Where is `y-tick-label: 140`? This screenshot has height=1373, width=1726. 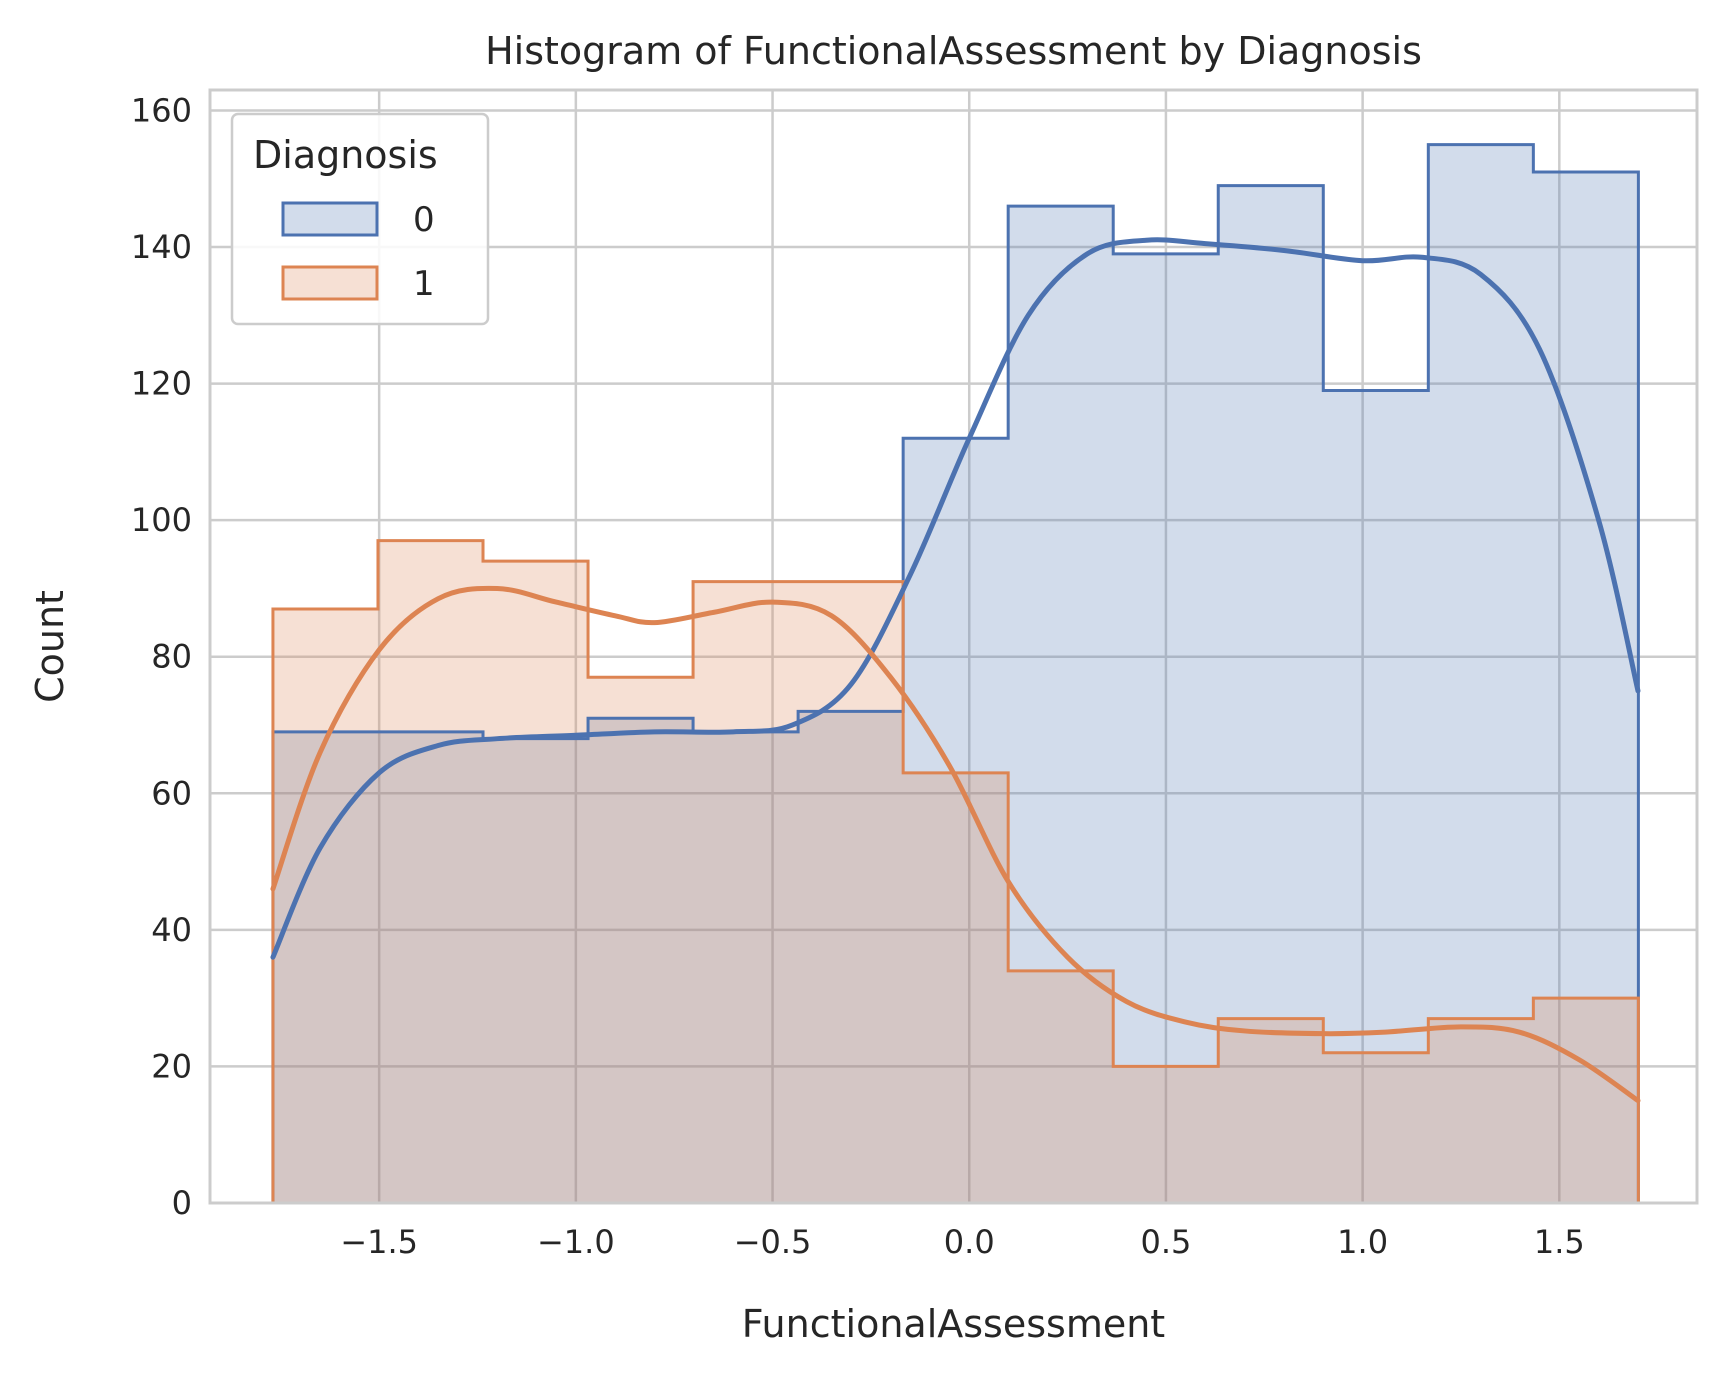 y-tick-label: 140 is located at coordinates (161, 247).